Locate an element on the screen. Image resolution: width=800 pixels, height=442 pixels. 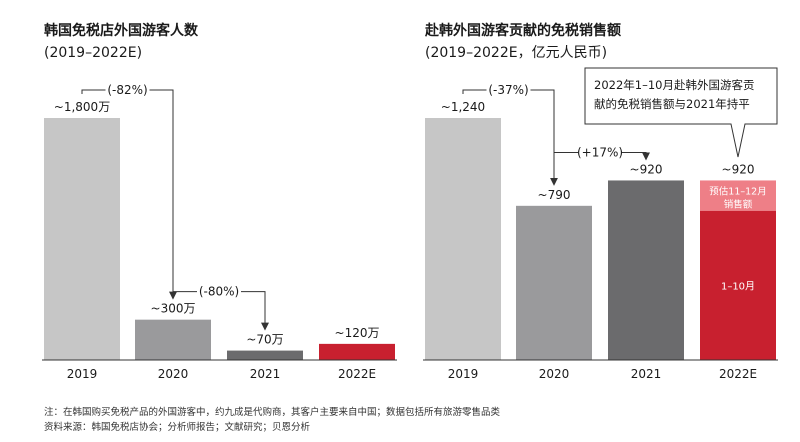
right-data-label-2022E: ~920 is located at coordinates (738, 169).